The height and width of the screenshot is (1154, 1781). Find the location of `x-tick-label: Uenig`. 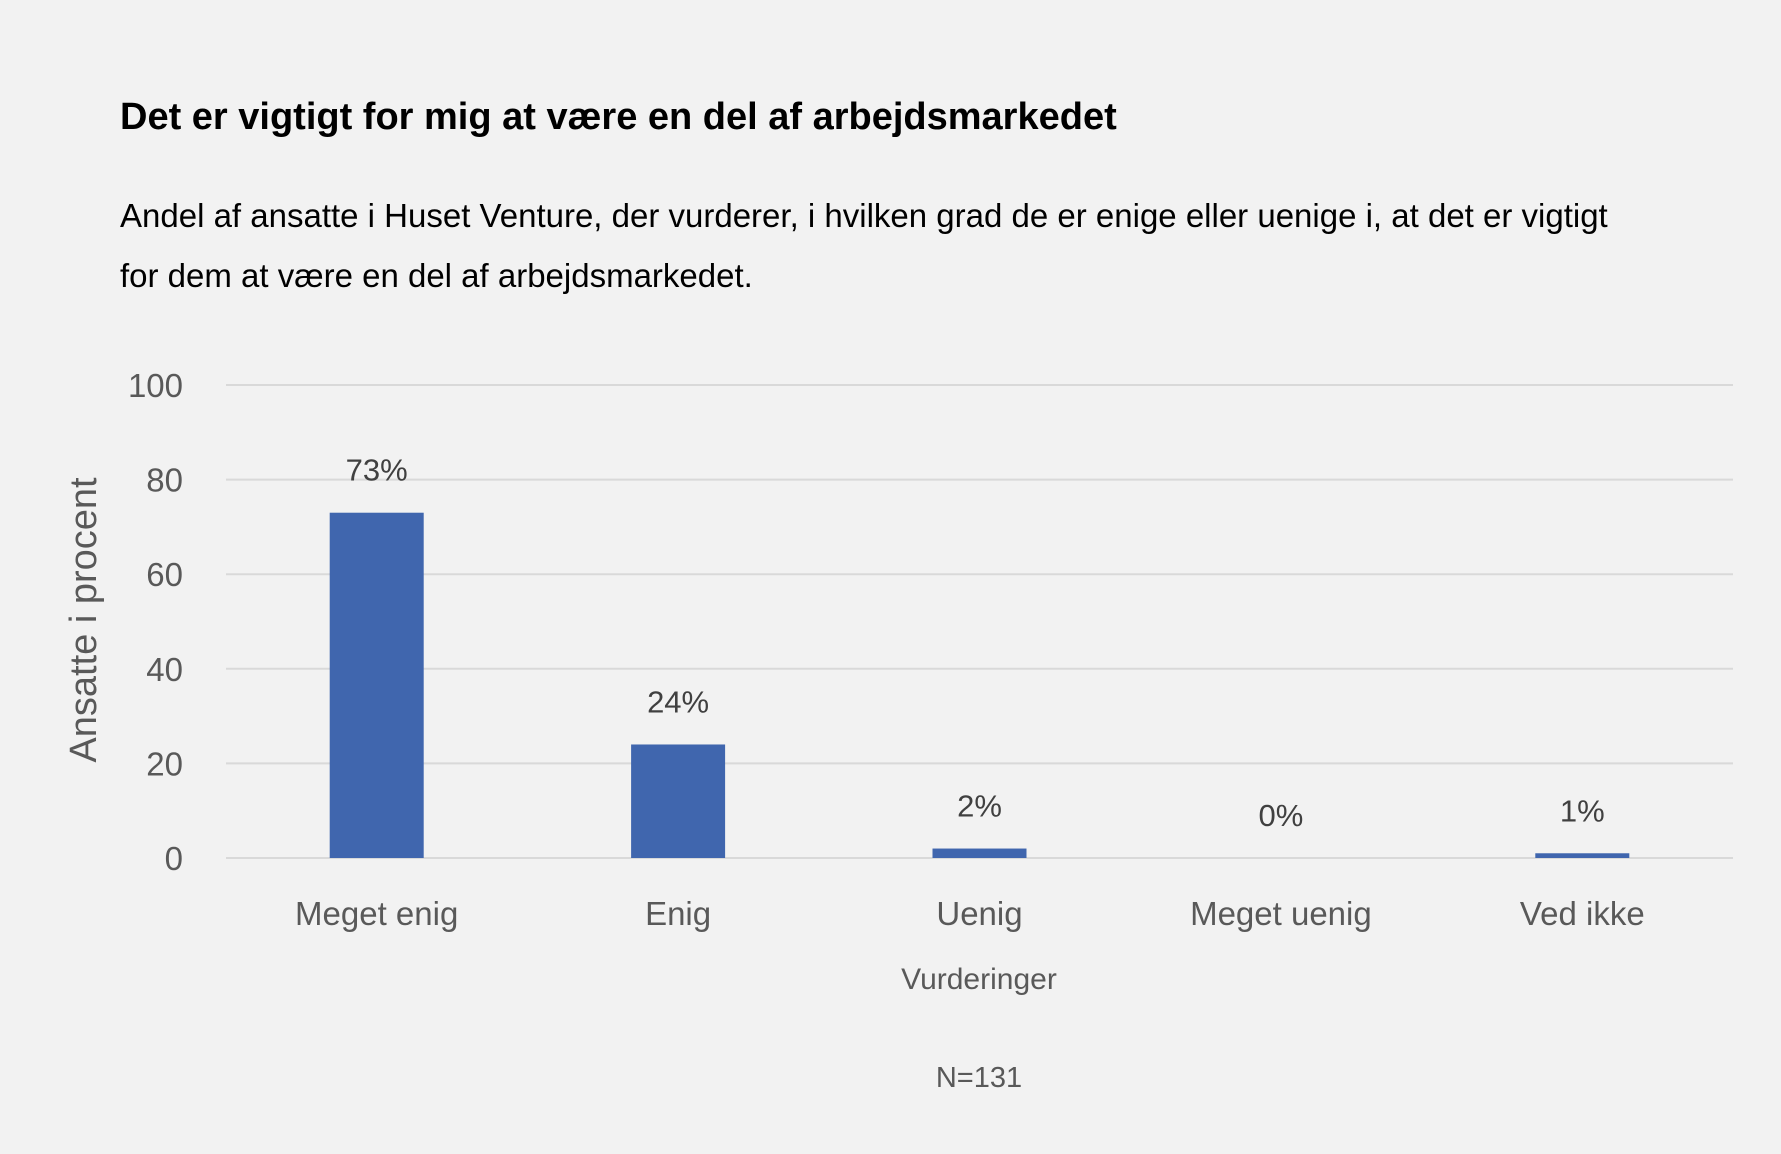

x-tick-label: Uenig is located at coordinates (979, 913).